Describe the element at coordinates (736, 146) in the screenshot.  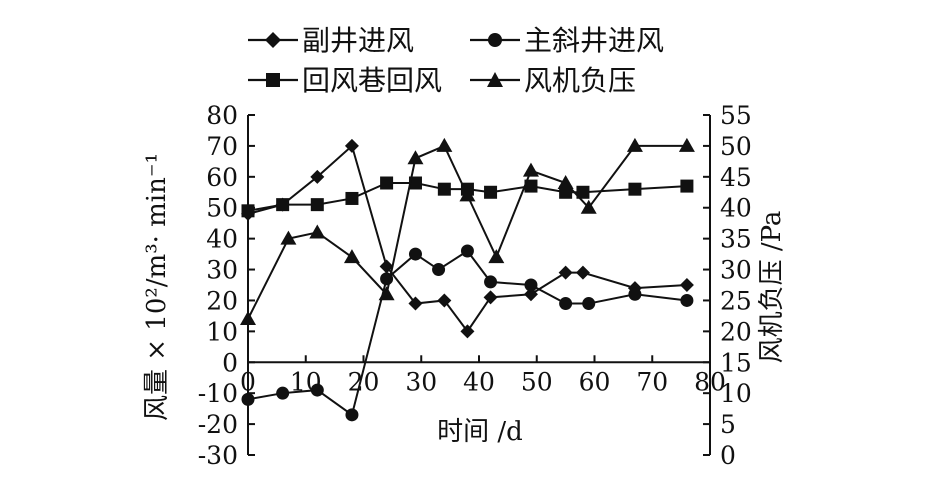
I see `y2-tick-label: 50` at that location.